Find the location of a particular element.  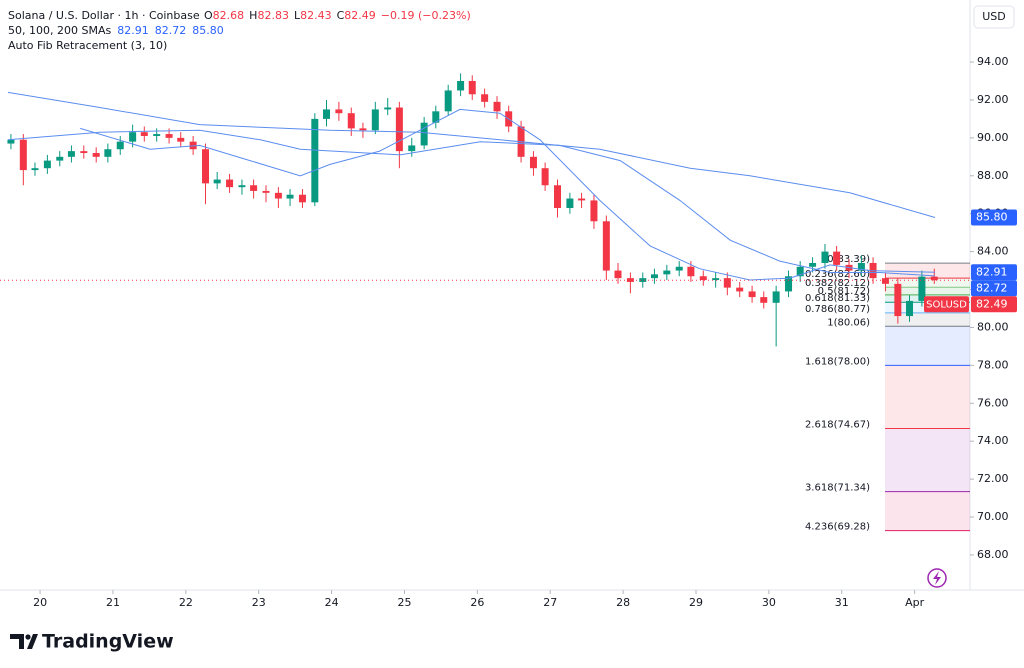

fib-label: 3.618(71.34) is located at coordinates (837, 488).